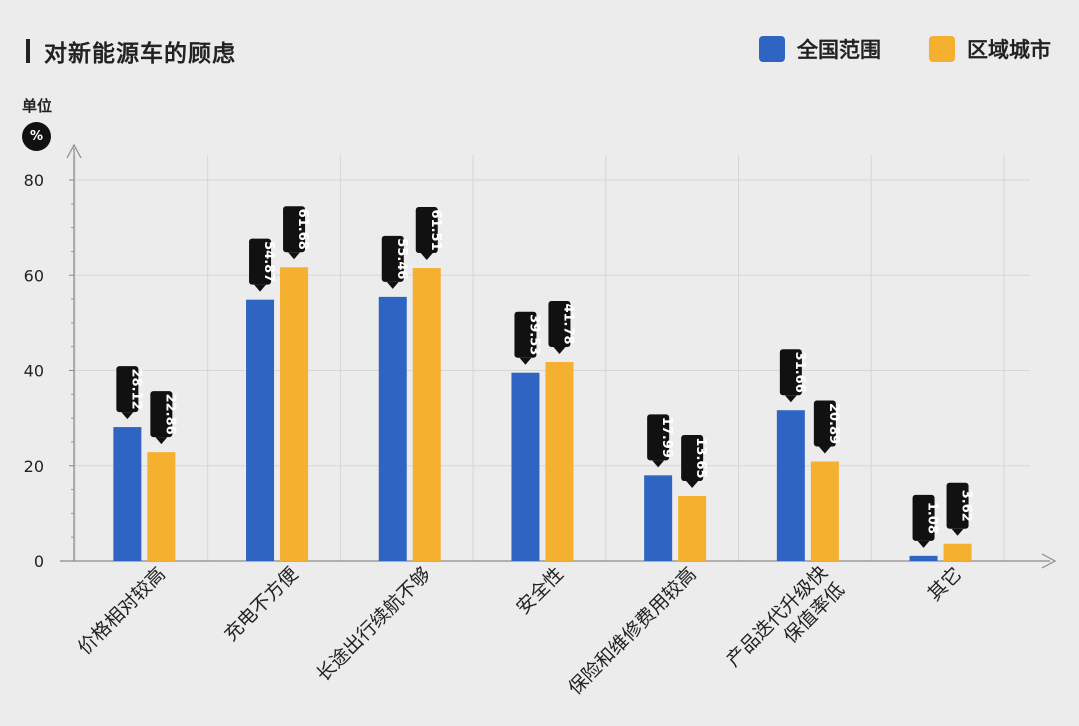 The height and width of the screenshot is (726, 1079). What do you see at coordinates (34, 180) in the screenshot?
I see `y-tick-label: 80` at bounding box center [34, 180].